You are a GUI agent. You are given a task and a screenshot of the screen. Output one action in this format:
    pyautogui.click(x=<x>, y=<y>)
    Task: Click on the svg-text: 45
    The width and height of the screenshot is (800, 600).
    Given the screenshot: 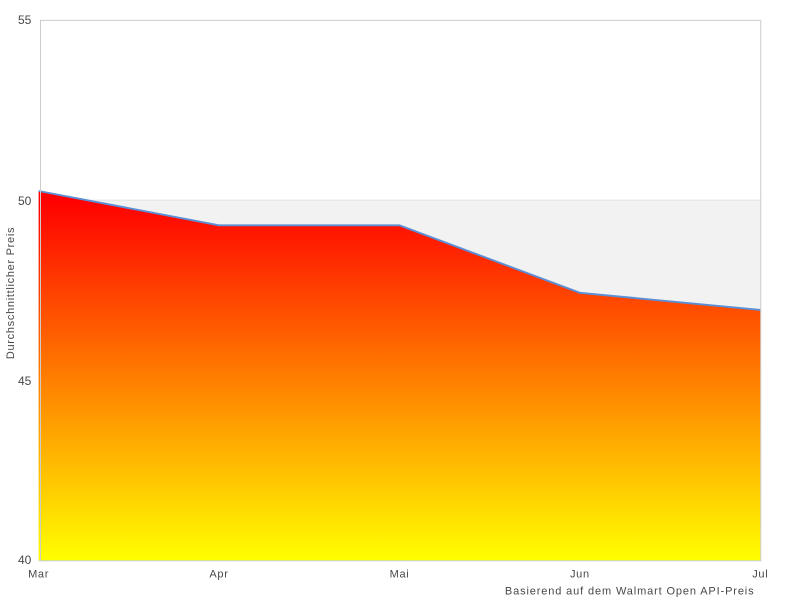 What is the action you would take?
    pyautogui.click(x=25, y=381)
    